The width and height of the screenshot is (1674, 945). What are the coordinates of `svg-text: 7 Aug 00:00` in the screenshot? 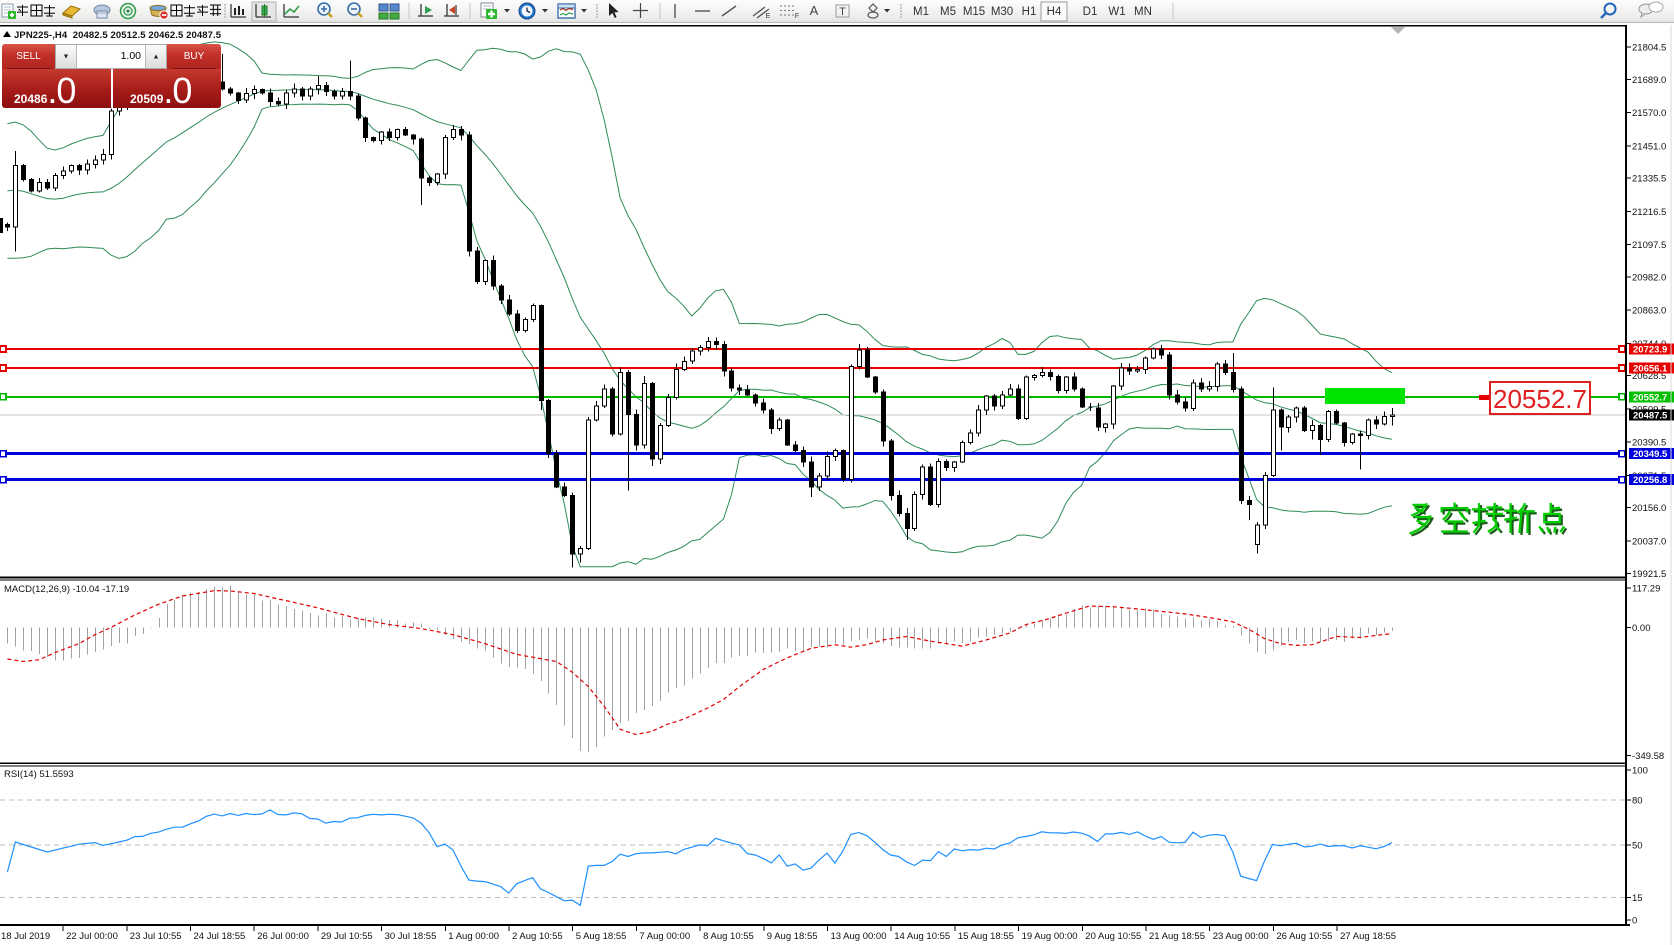 It's located at (664, 936).